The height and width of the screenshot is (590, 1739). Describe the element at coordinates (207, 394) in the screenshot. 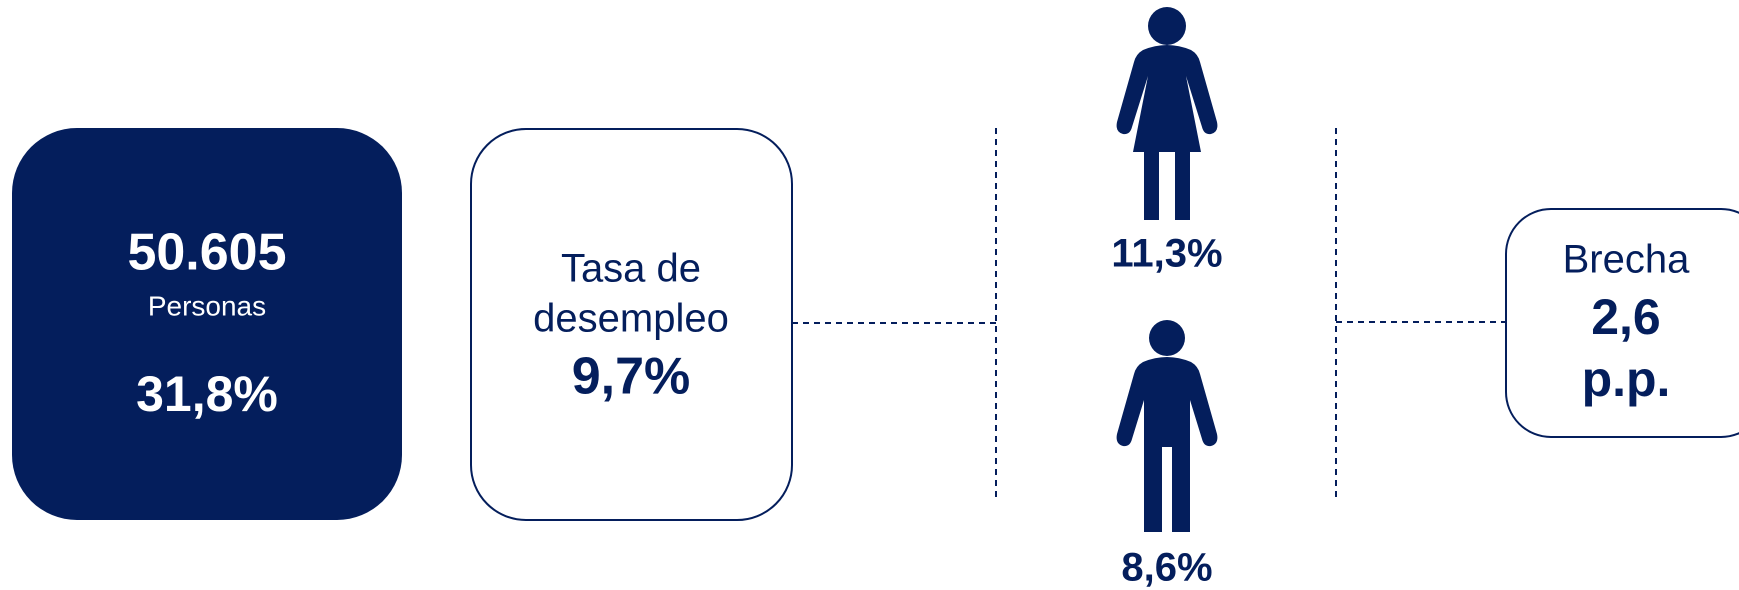

I see `total-share: 31,8%` at that location.